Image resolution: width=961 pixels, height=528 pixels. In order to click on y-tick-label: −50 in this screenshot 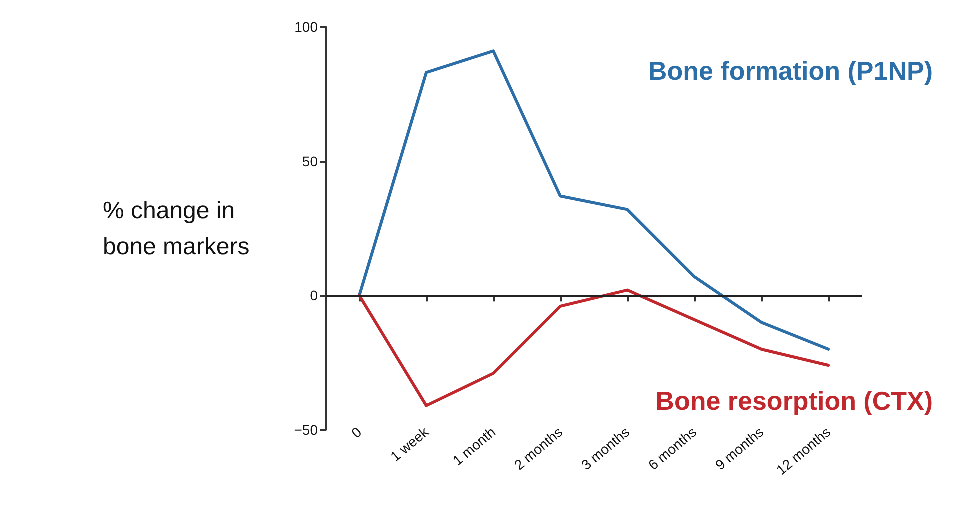, I will do `click(306, 430)`.